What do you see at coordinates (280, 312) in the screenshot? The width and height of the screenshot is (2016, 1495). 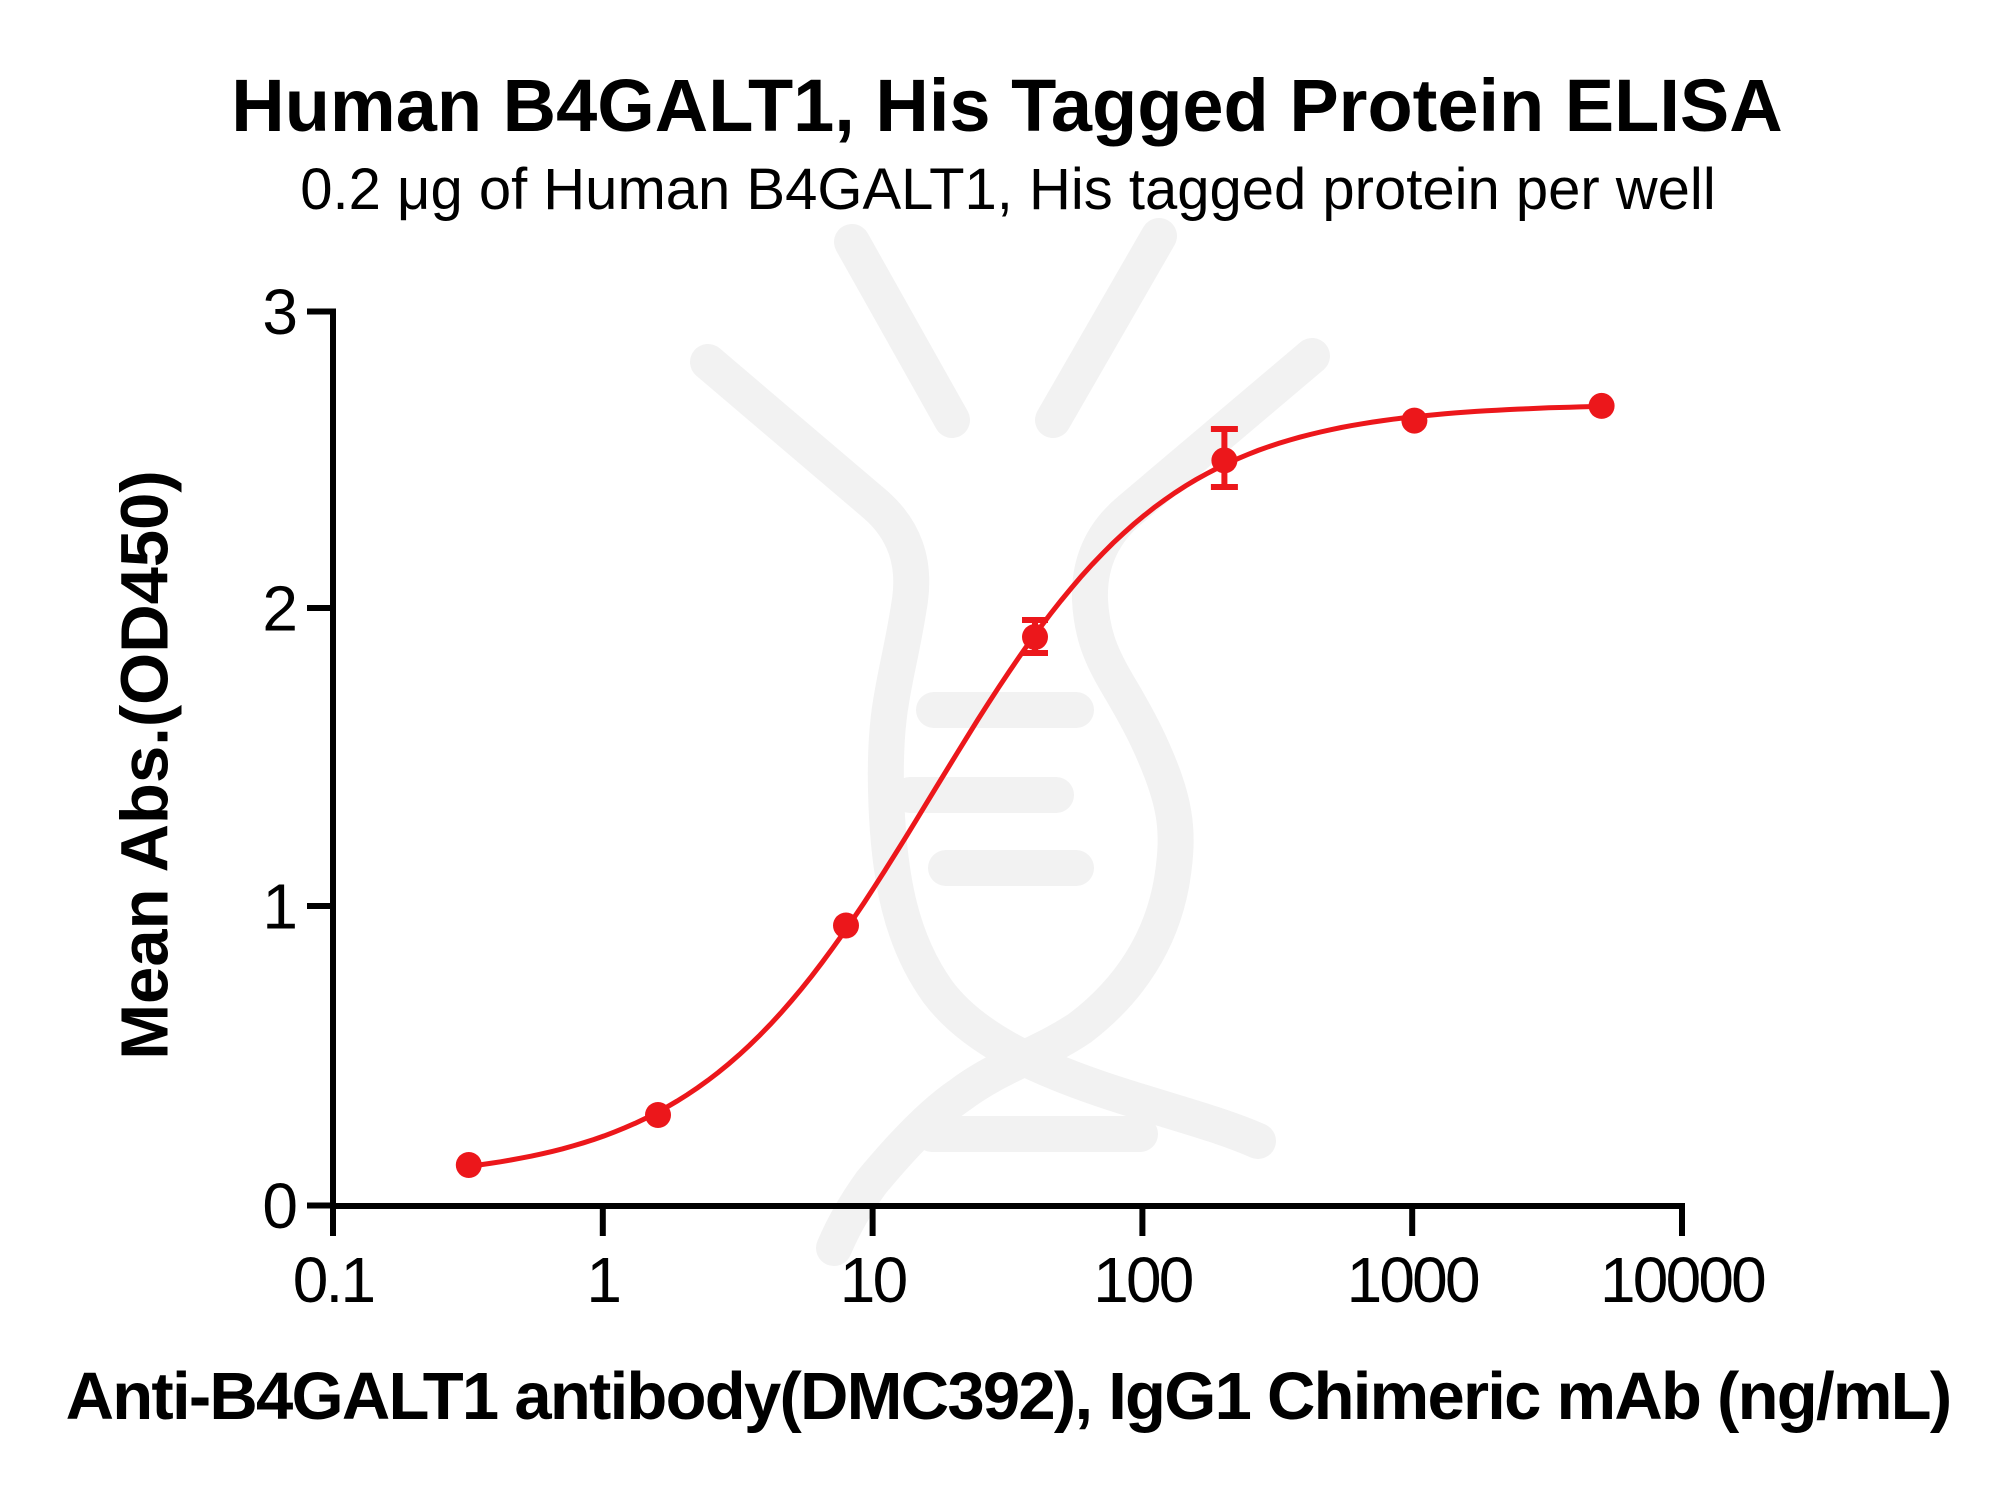 I see `svg-text: 3` at bounding box center [280, 312].